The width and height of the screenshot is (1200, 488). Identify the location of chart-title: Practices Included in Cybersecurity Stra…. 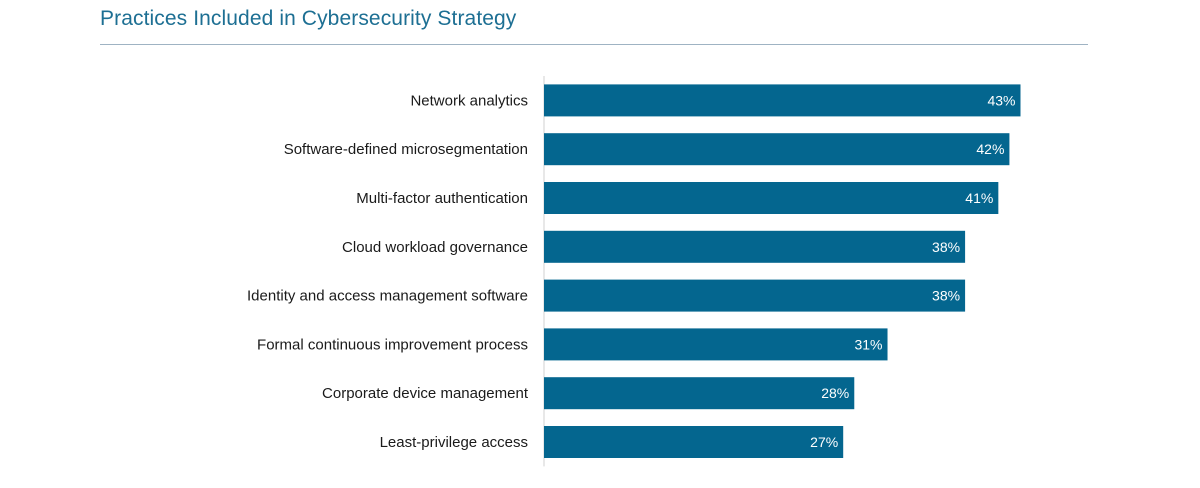
(308, 18).